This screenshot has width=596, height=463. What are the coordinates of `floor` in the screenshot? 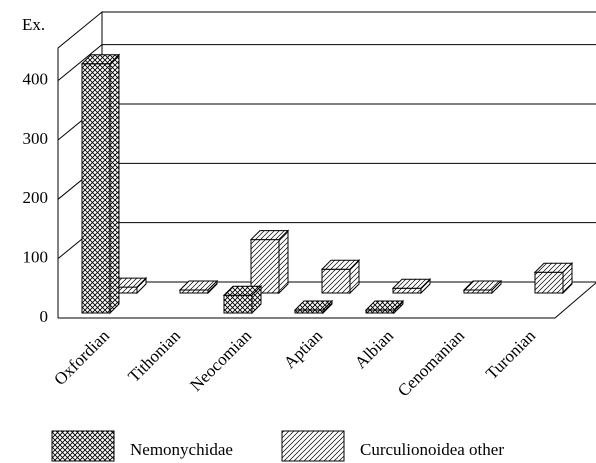 It's located at (327, 300).